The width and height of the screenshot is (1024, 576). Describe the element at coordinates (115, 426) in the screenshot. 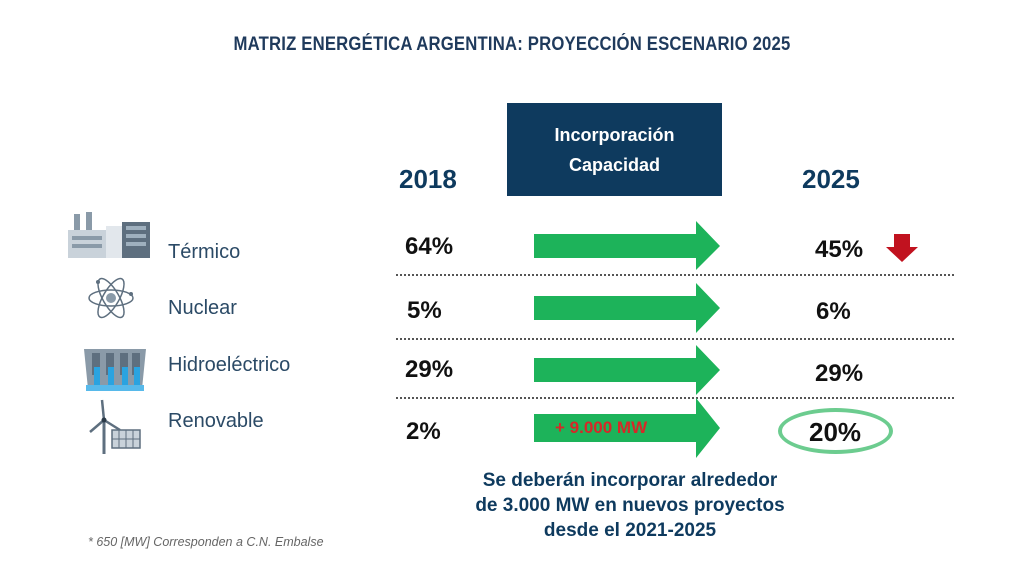

I see `wind-solar-icon` at that location.